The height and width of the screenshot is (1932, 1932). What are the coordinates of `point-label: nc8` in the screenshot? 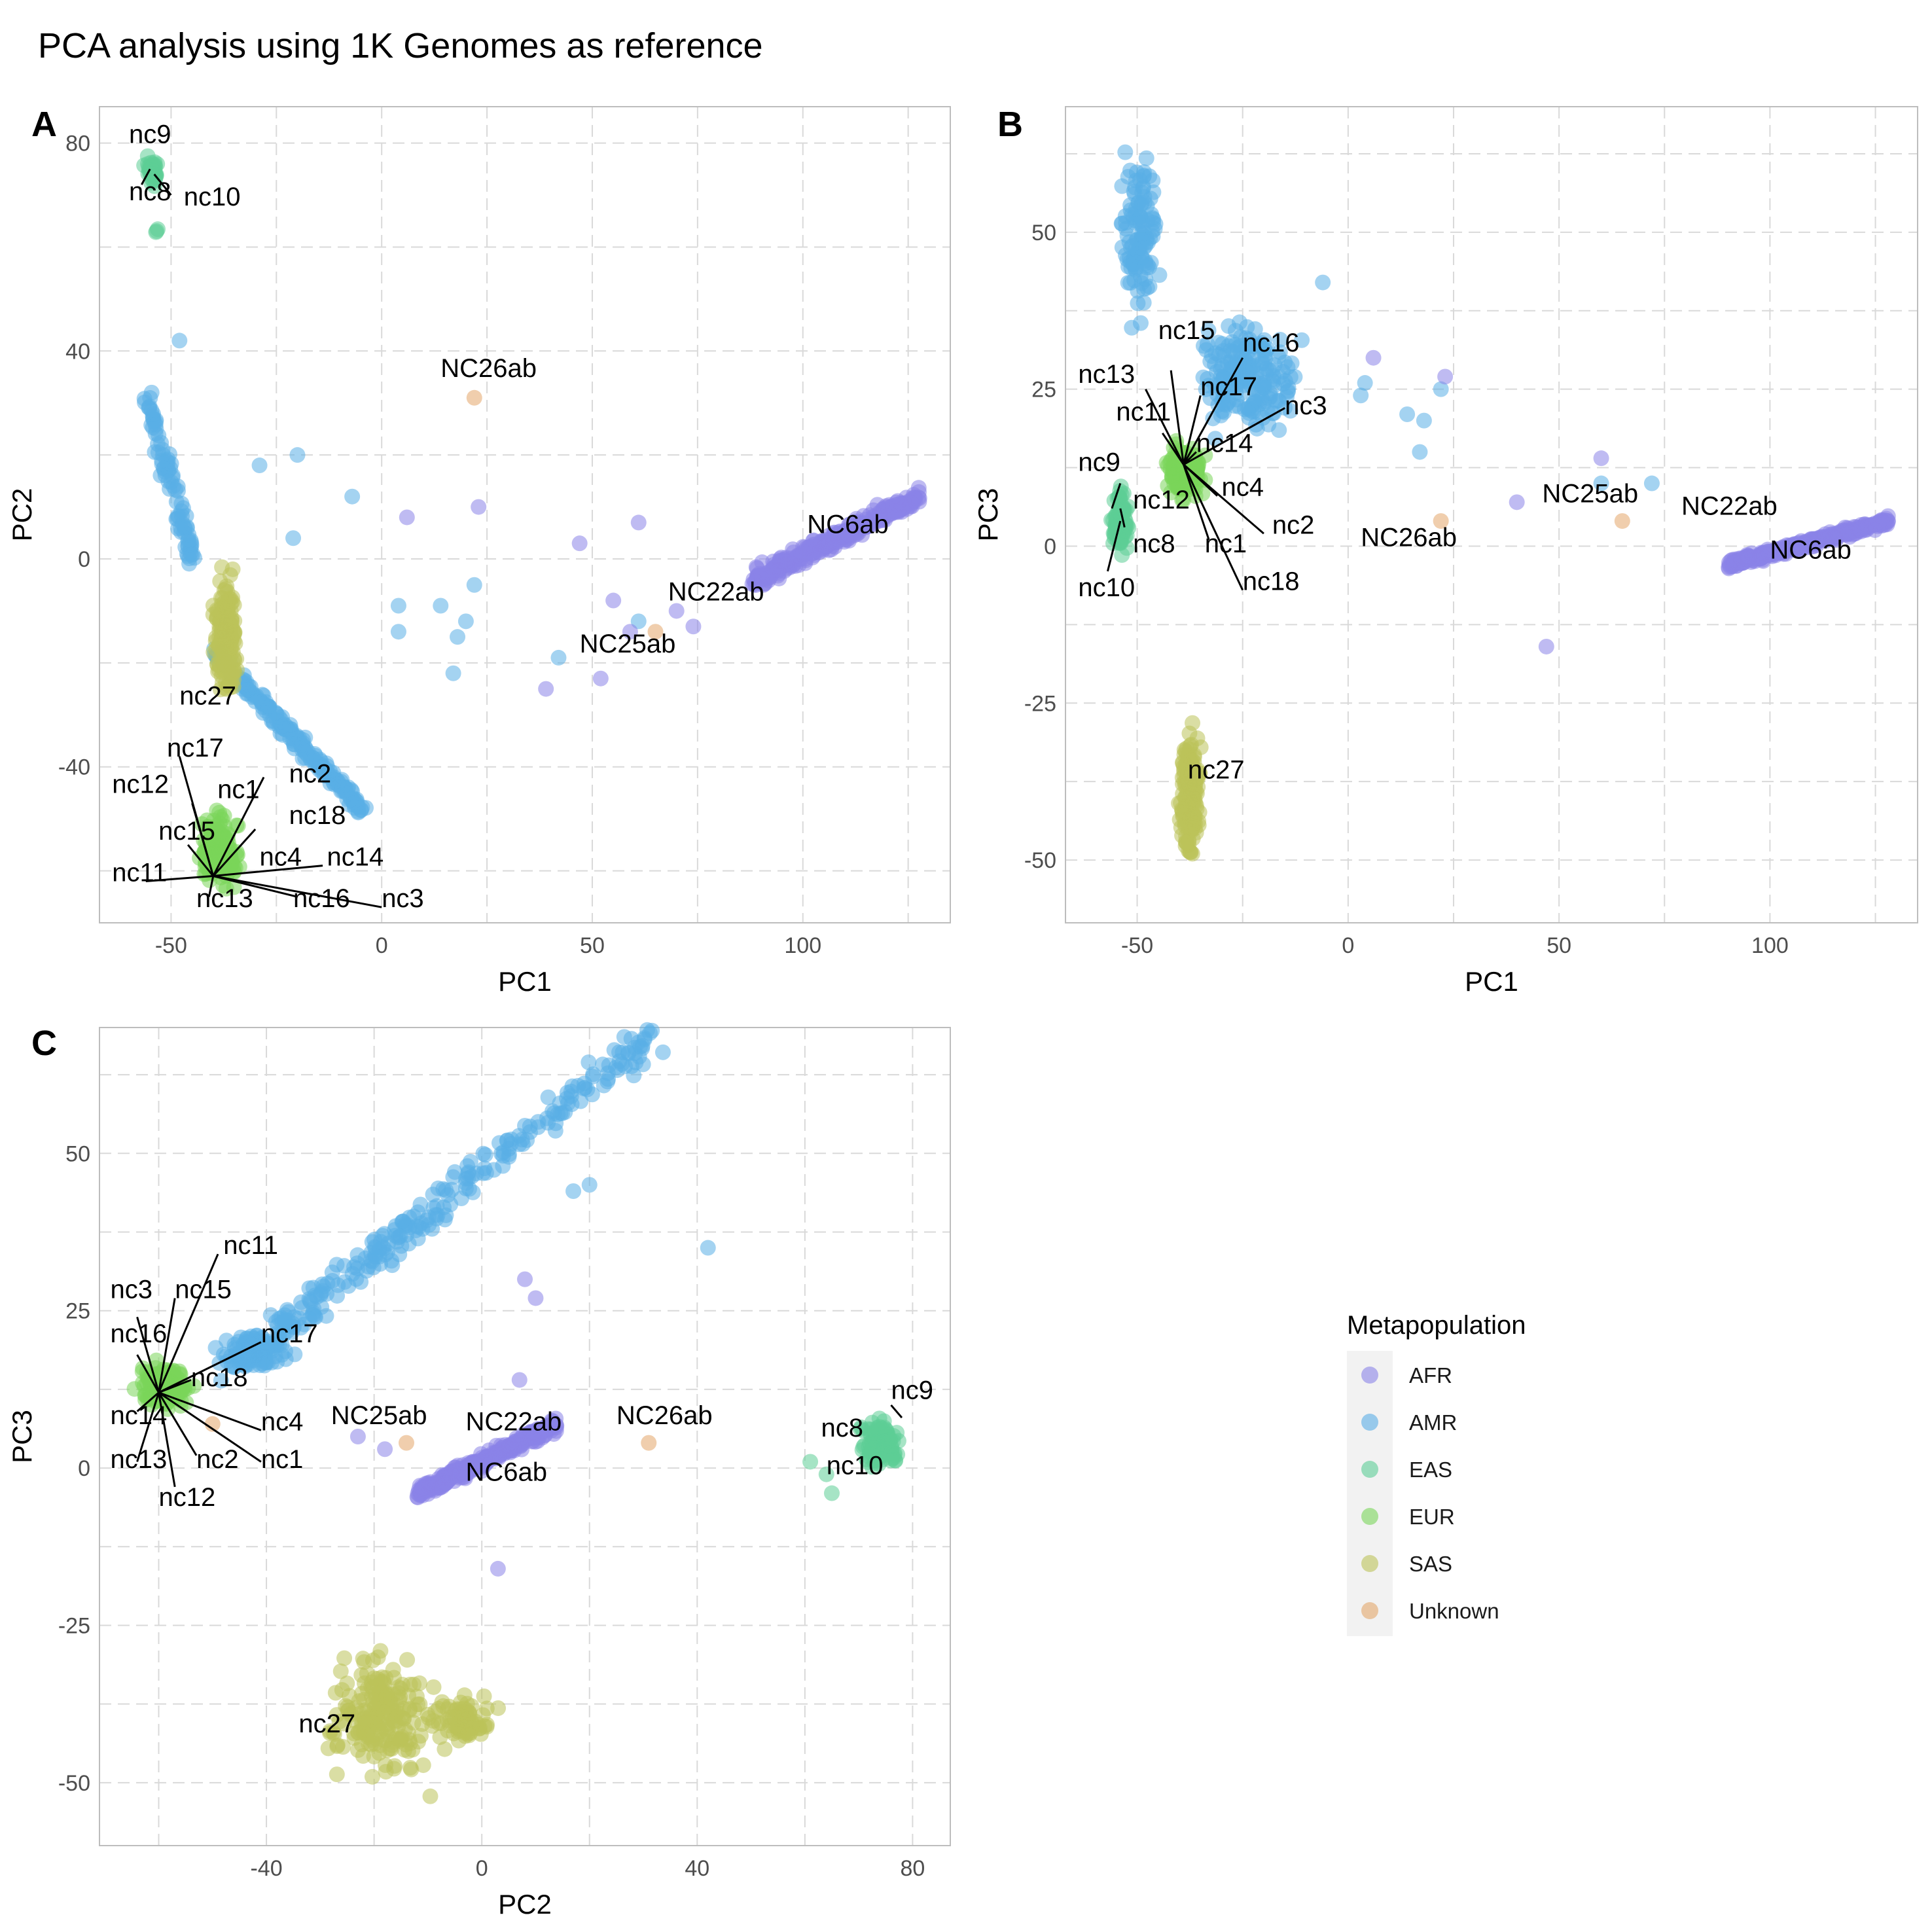 It's located at (842, 1428).